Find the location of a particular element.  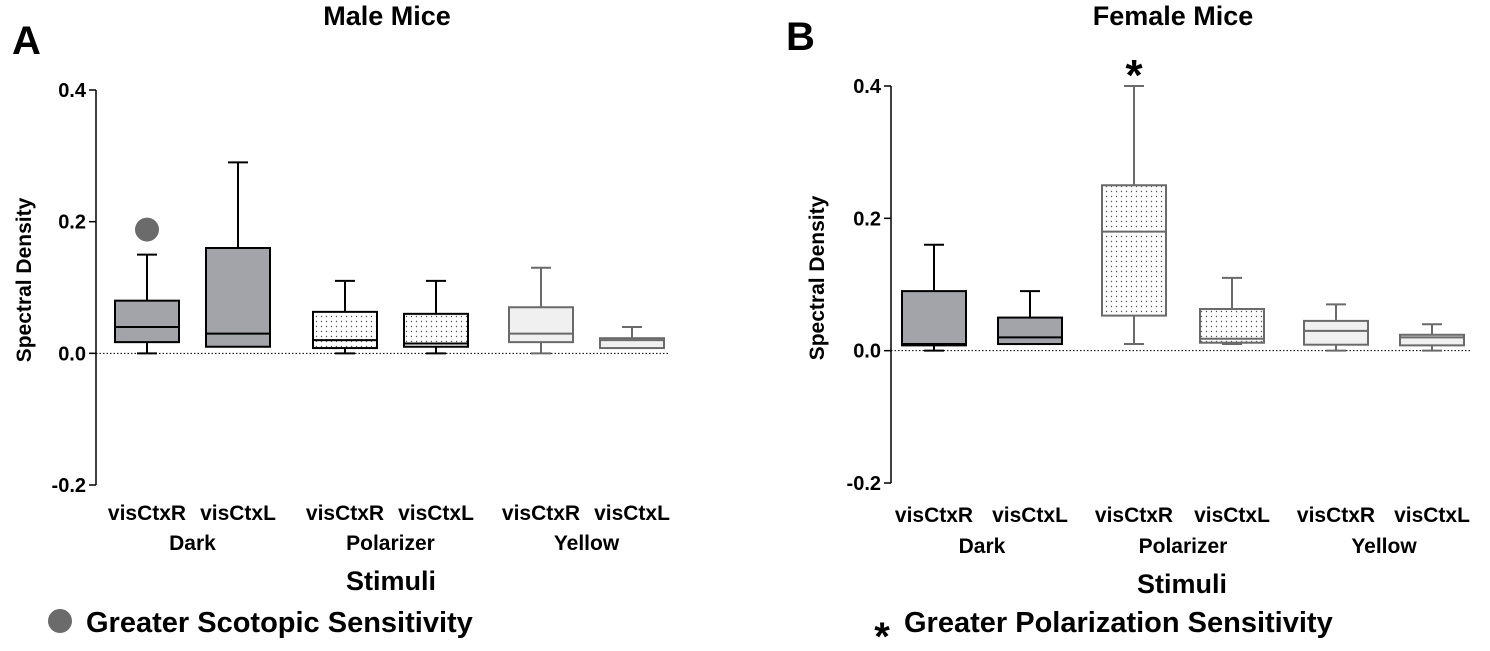

chart-title: Male Mice is located at coordinates (387, 16).